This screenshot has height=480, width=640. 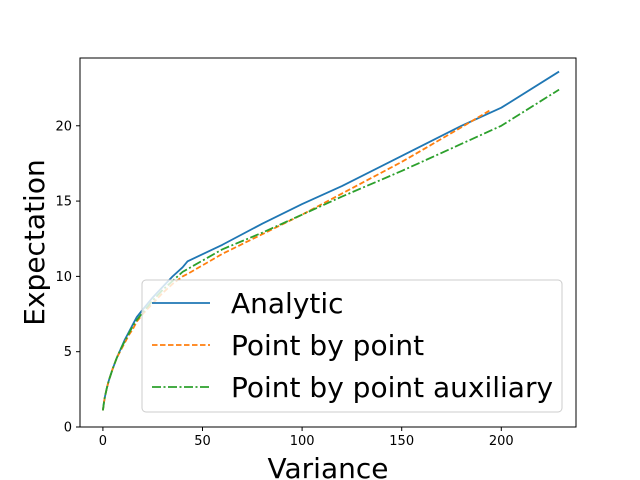 What do you see at coordinates (202, 441) in the screenshot?
I see `x-tick-label: 50` at bounding box center [202, 441].